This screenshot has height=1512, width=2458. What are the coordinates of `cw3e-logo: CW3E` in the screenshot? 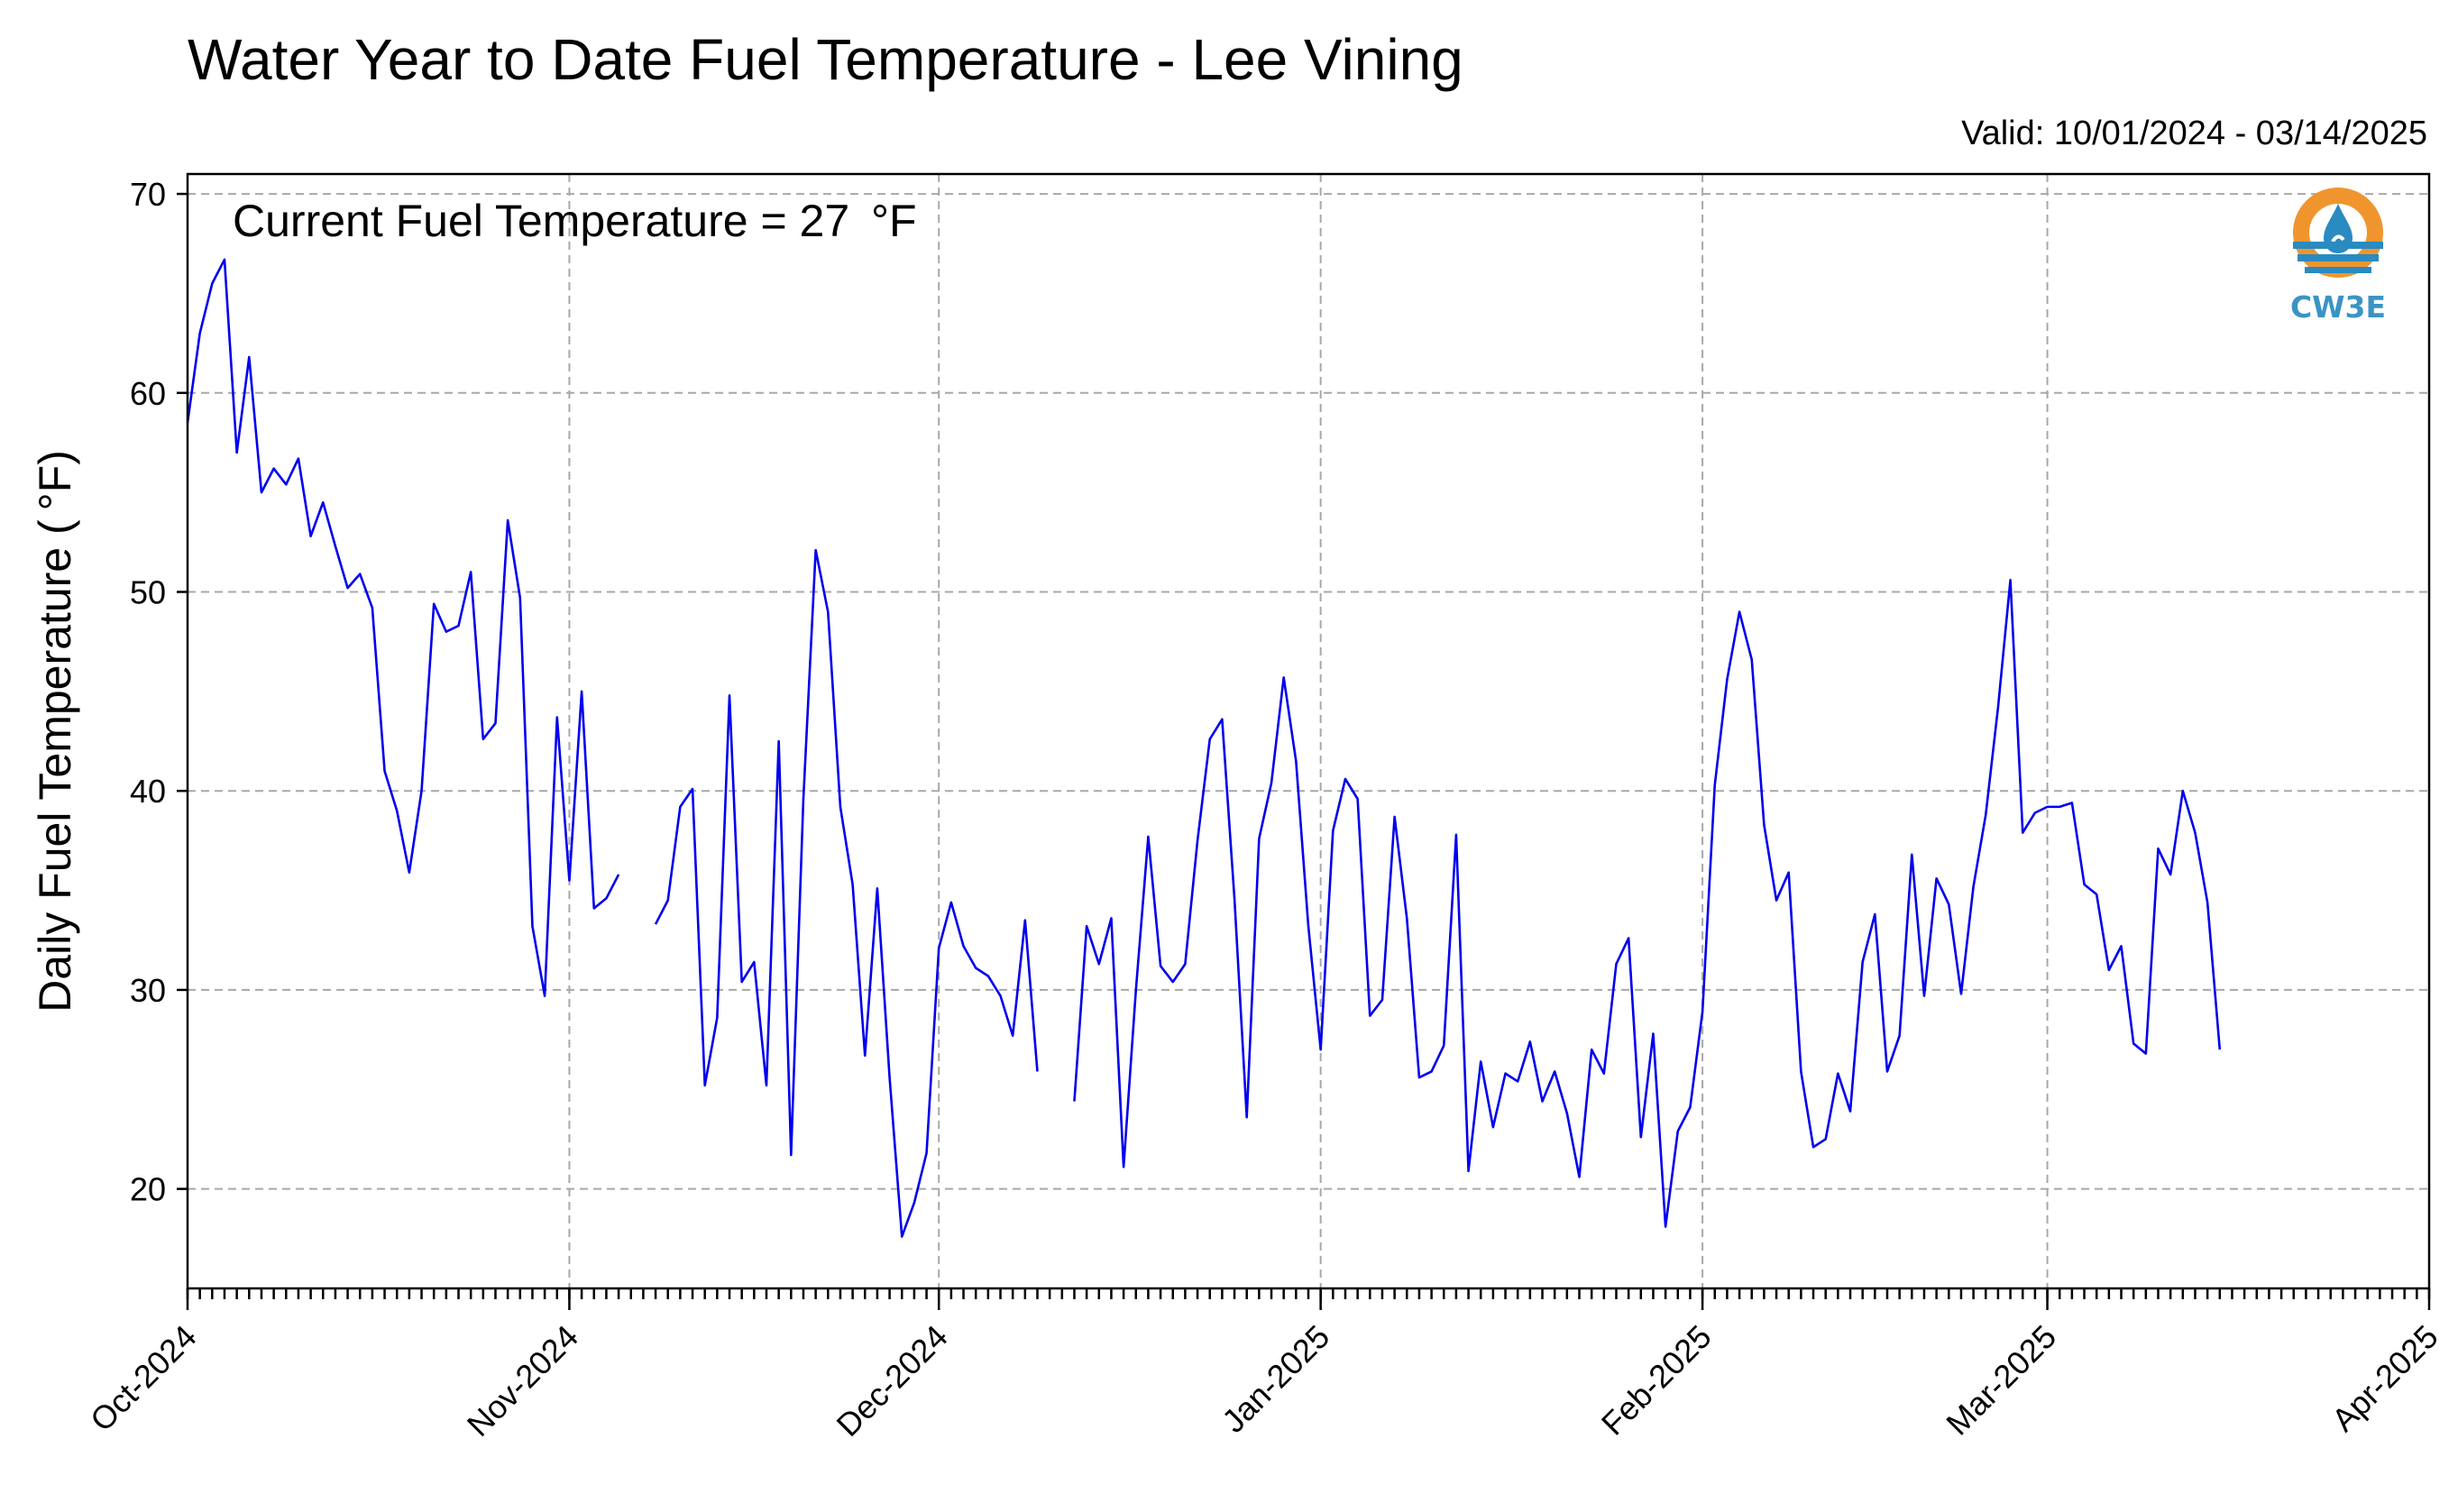 It's located at (2338, 256).